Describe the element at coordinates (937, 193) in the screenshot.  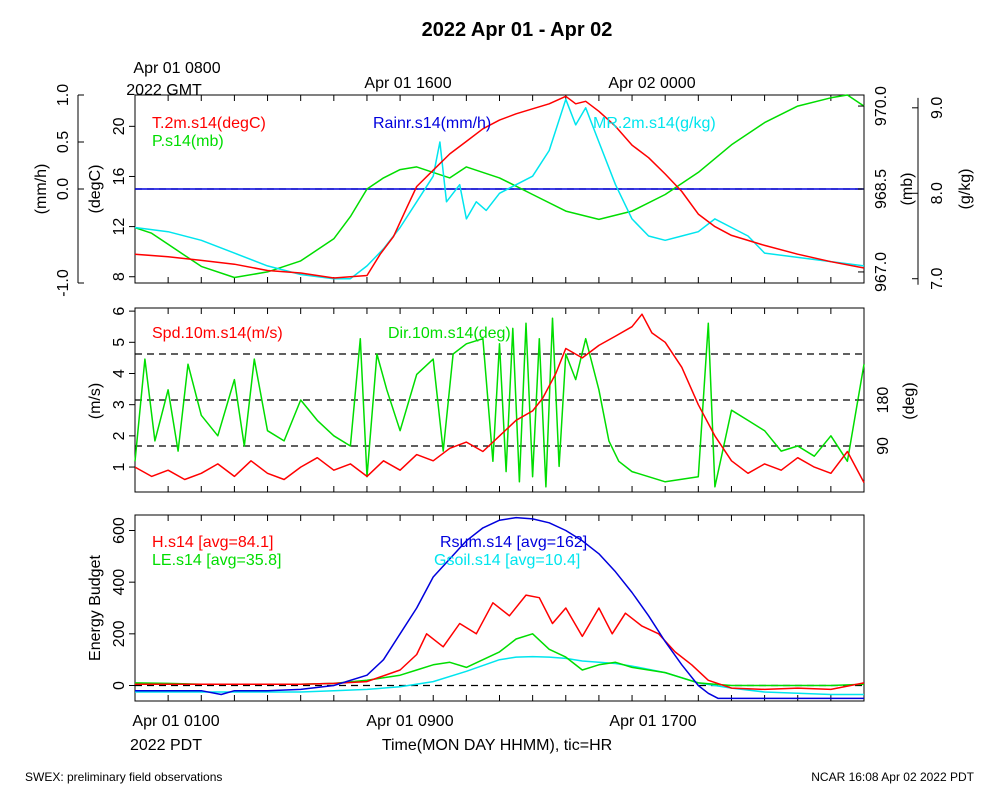
I see `mr-axis-tick-label: 8.0` at that location.